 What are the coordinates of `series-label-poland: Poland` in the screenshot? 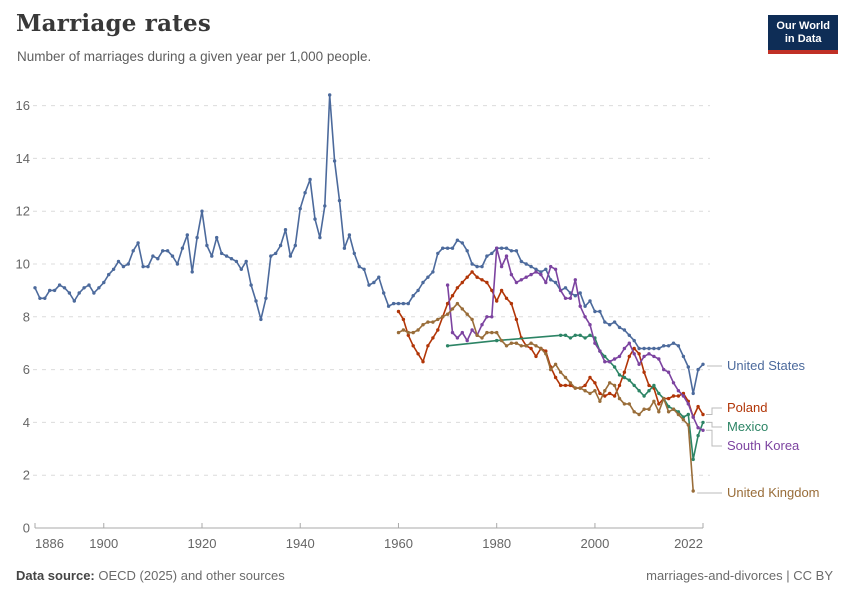 It's located at (747, 407).